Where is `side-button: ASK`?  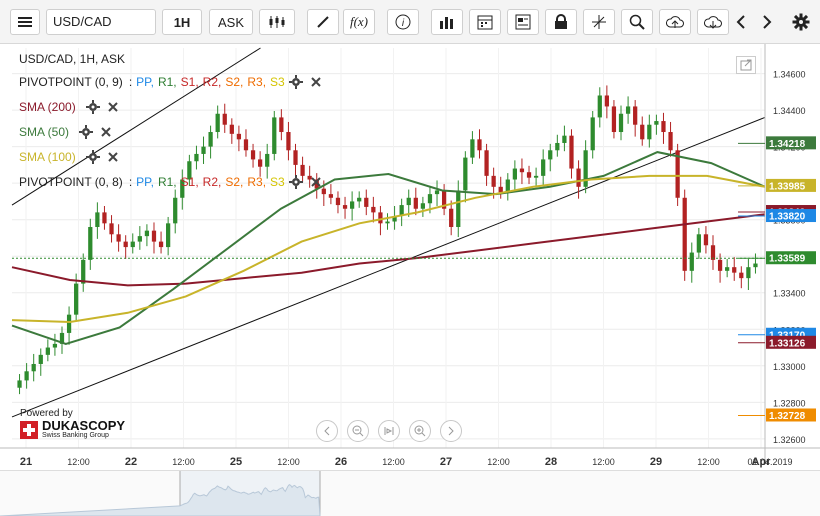 side-button: ASK is located at coordinates (231, 22).